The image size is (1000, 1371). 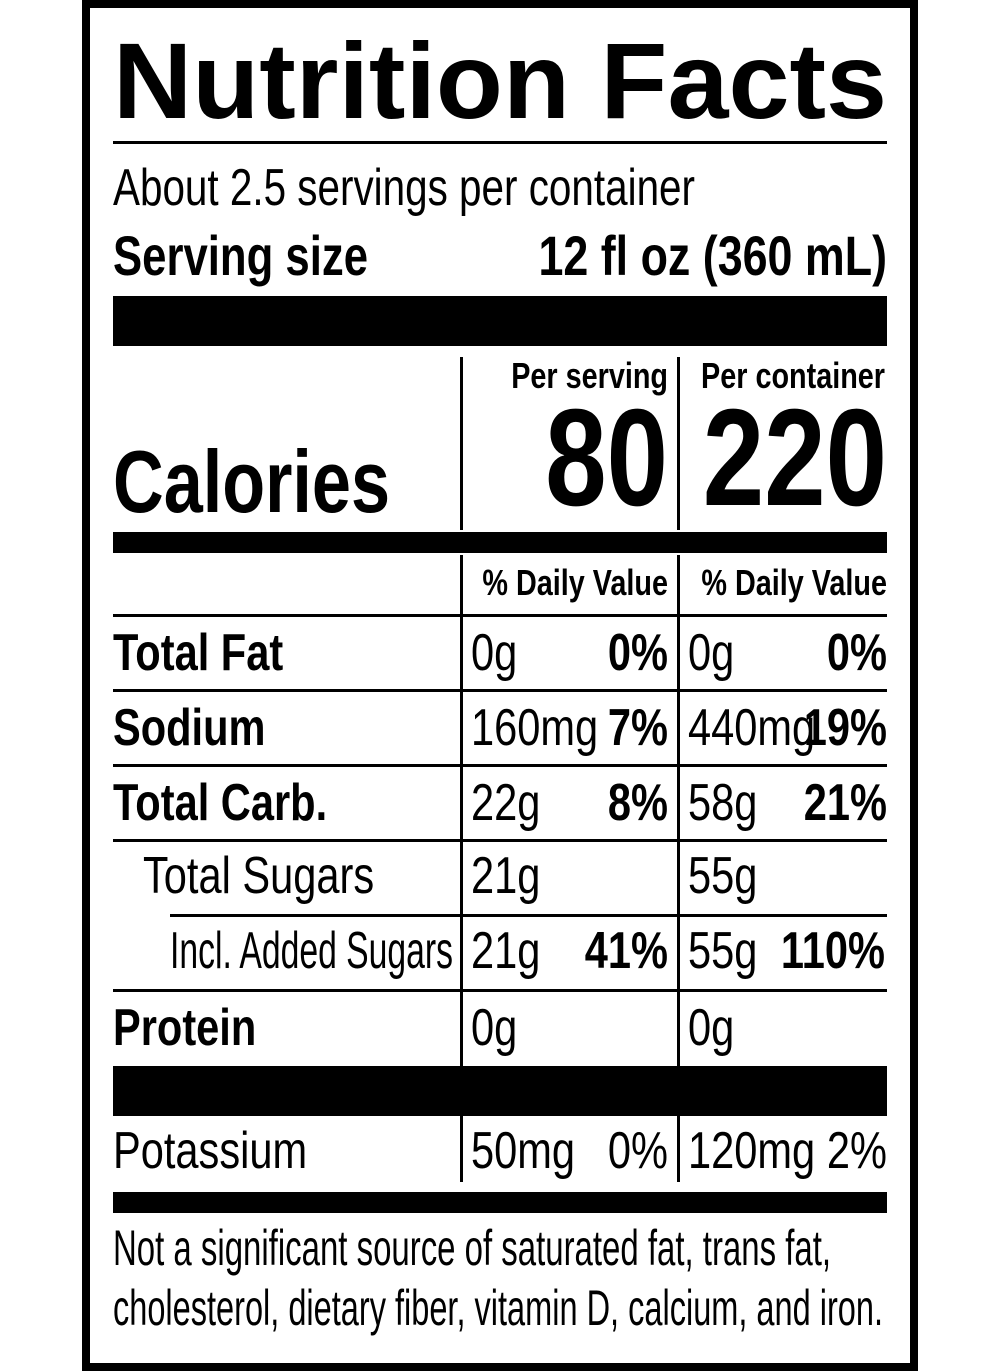 I want to click on column-header: Per container, so click(x=793, y=375).